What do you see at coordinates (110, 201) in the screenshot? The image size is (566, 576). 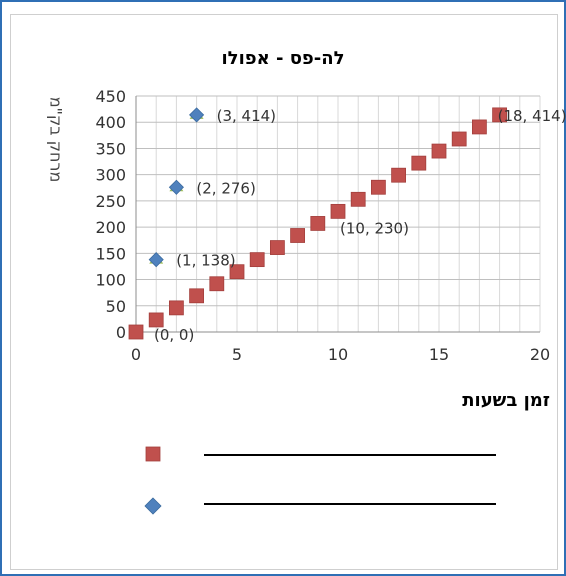 I see `y-tick-label: 250` at bounding box center [110, 201].